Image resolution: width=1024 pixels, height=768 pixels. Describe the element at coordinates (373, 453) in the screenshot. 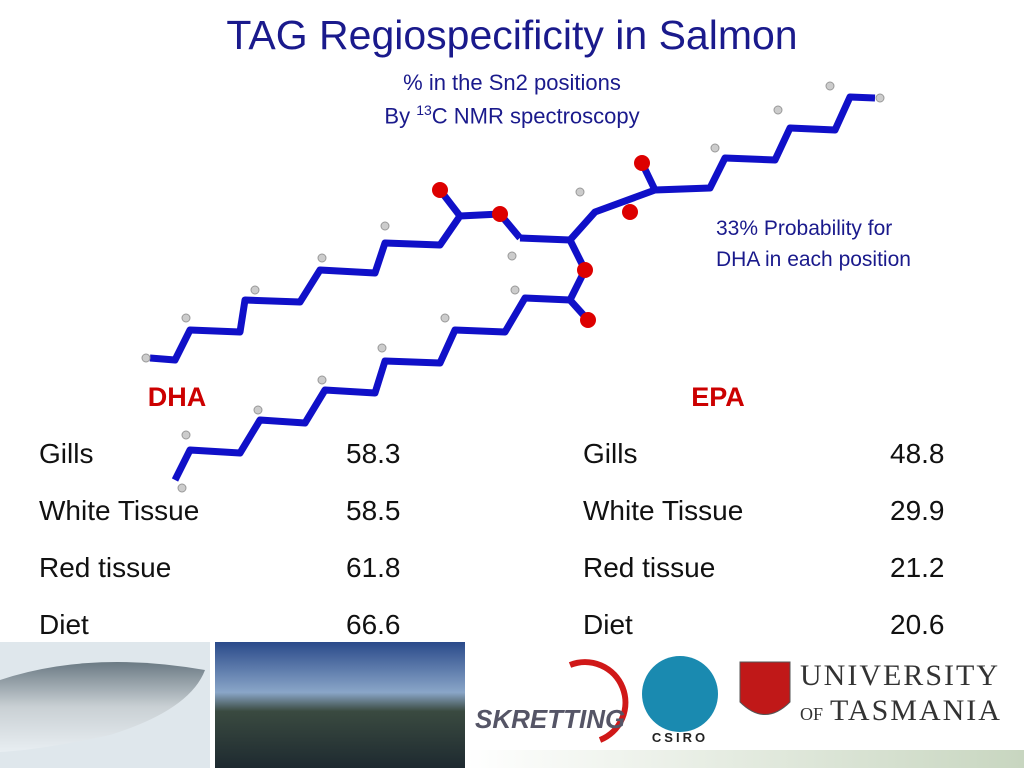

I see `row-value: 58.3` at that location.